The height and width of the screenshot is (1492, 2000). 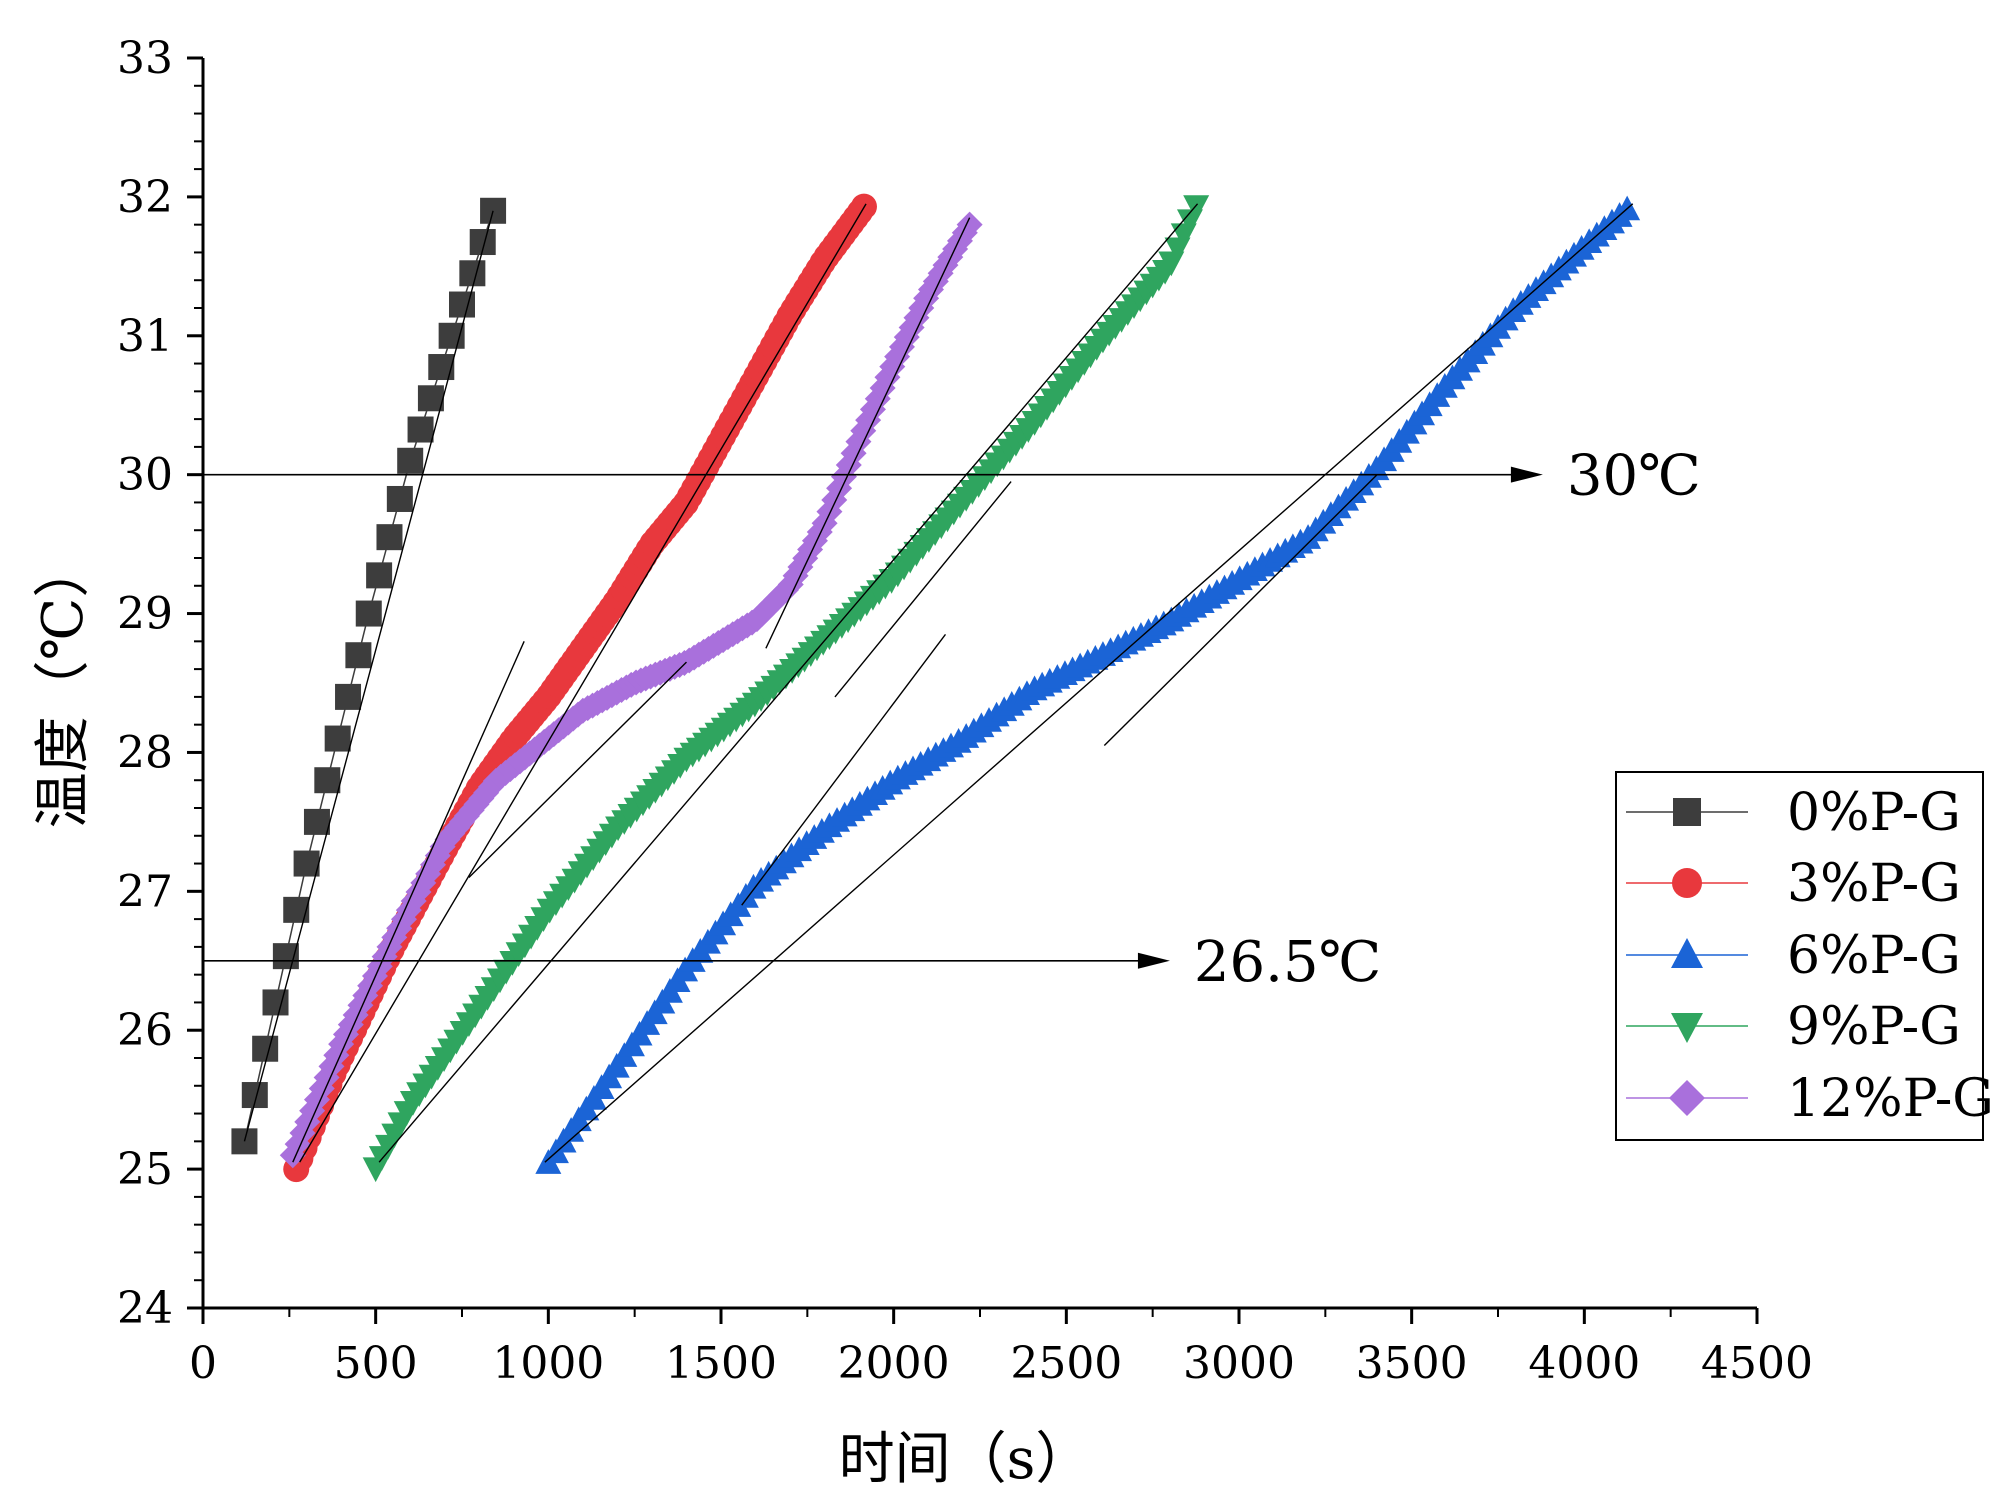 What do you see at coordinates (1687, 1028) in the screenshot?
I see `legend-marker-triangle-down` at bounding box center [1687, 1028].